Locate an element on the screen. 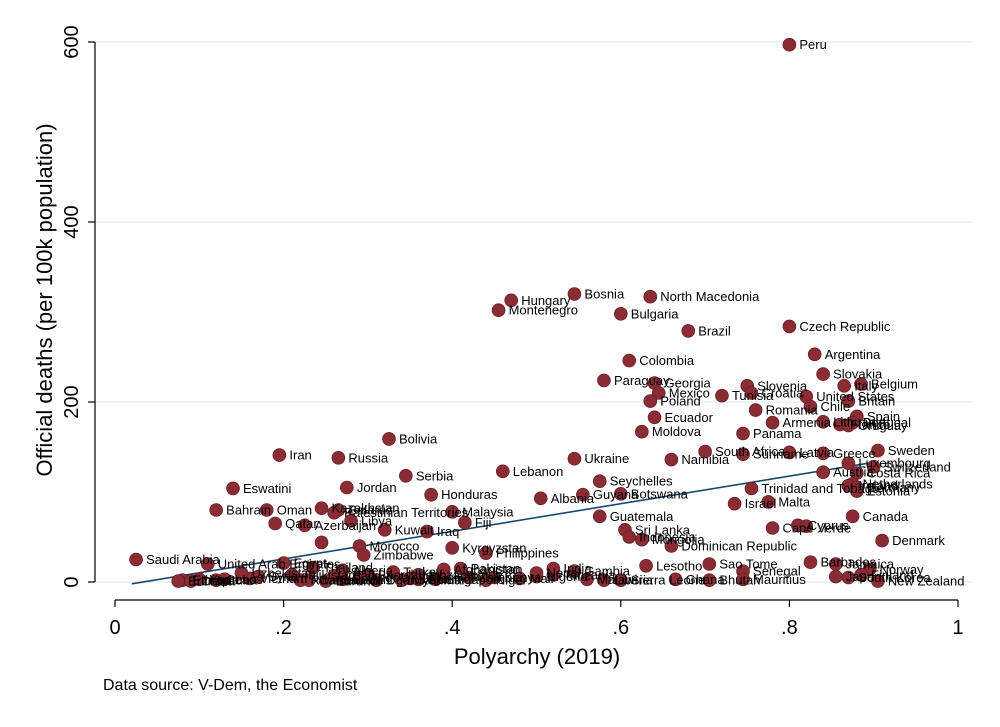 The image size is (1000, 727). point-label: Switzerland is located at coordinates (917, 466).